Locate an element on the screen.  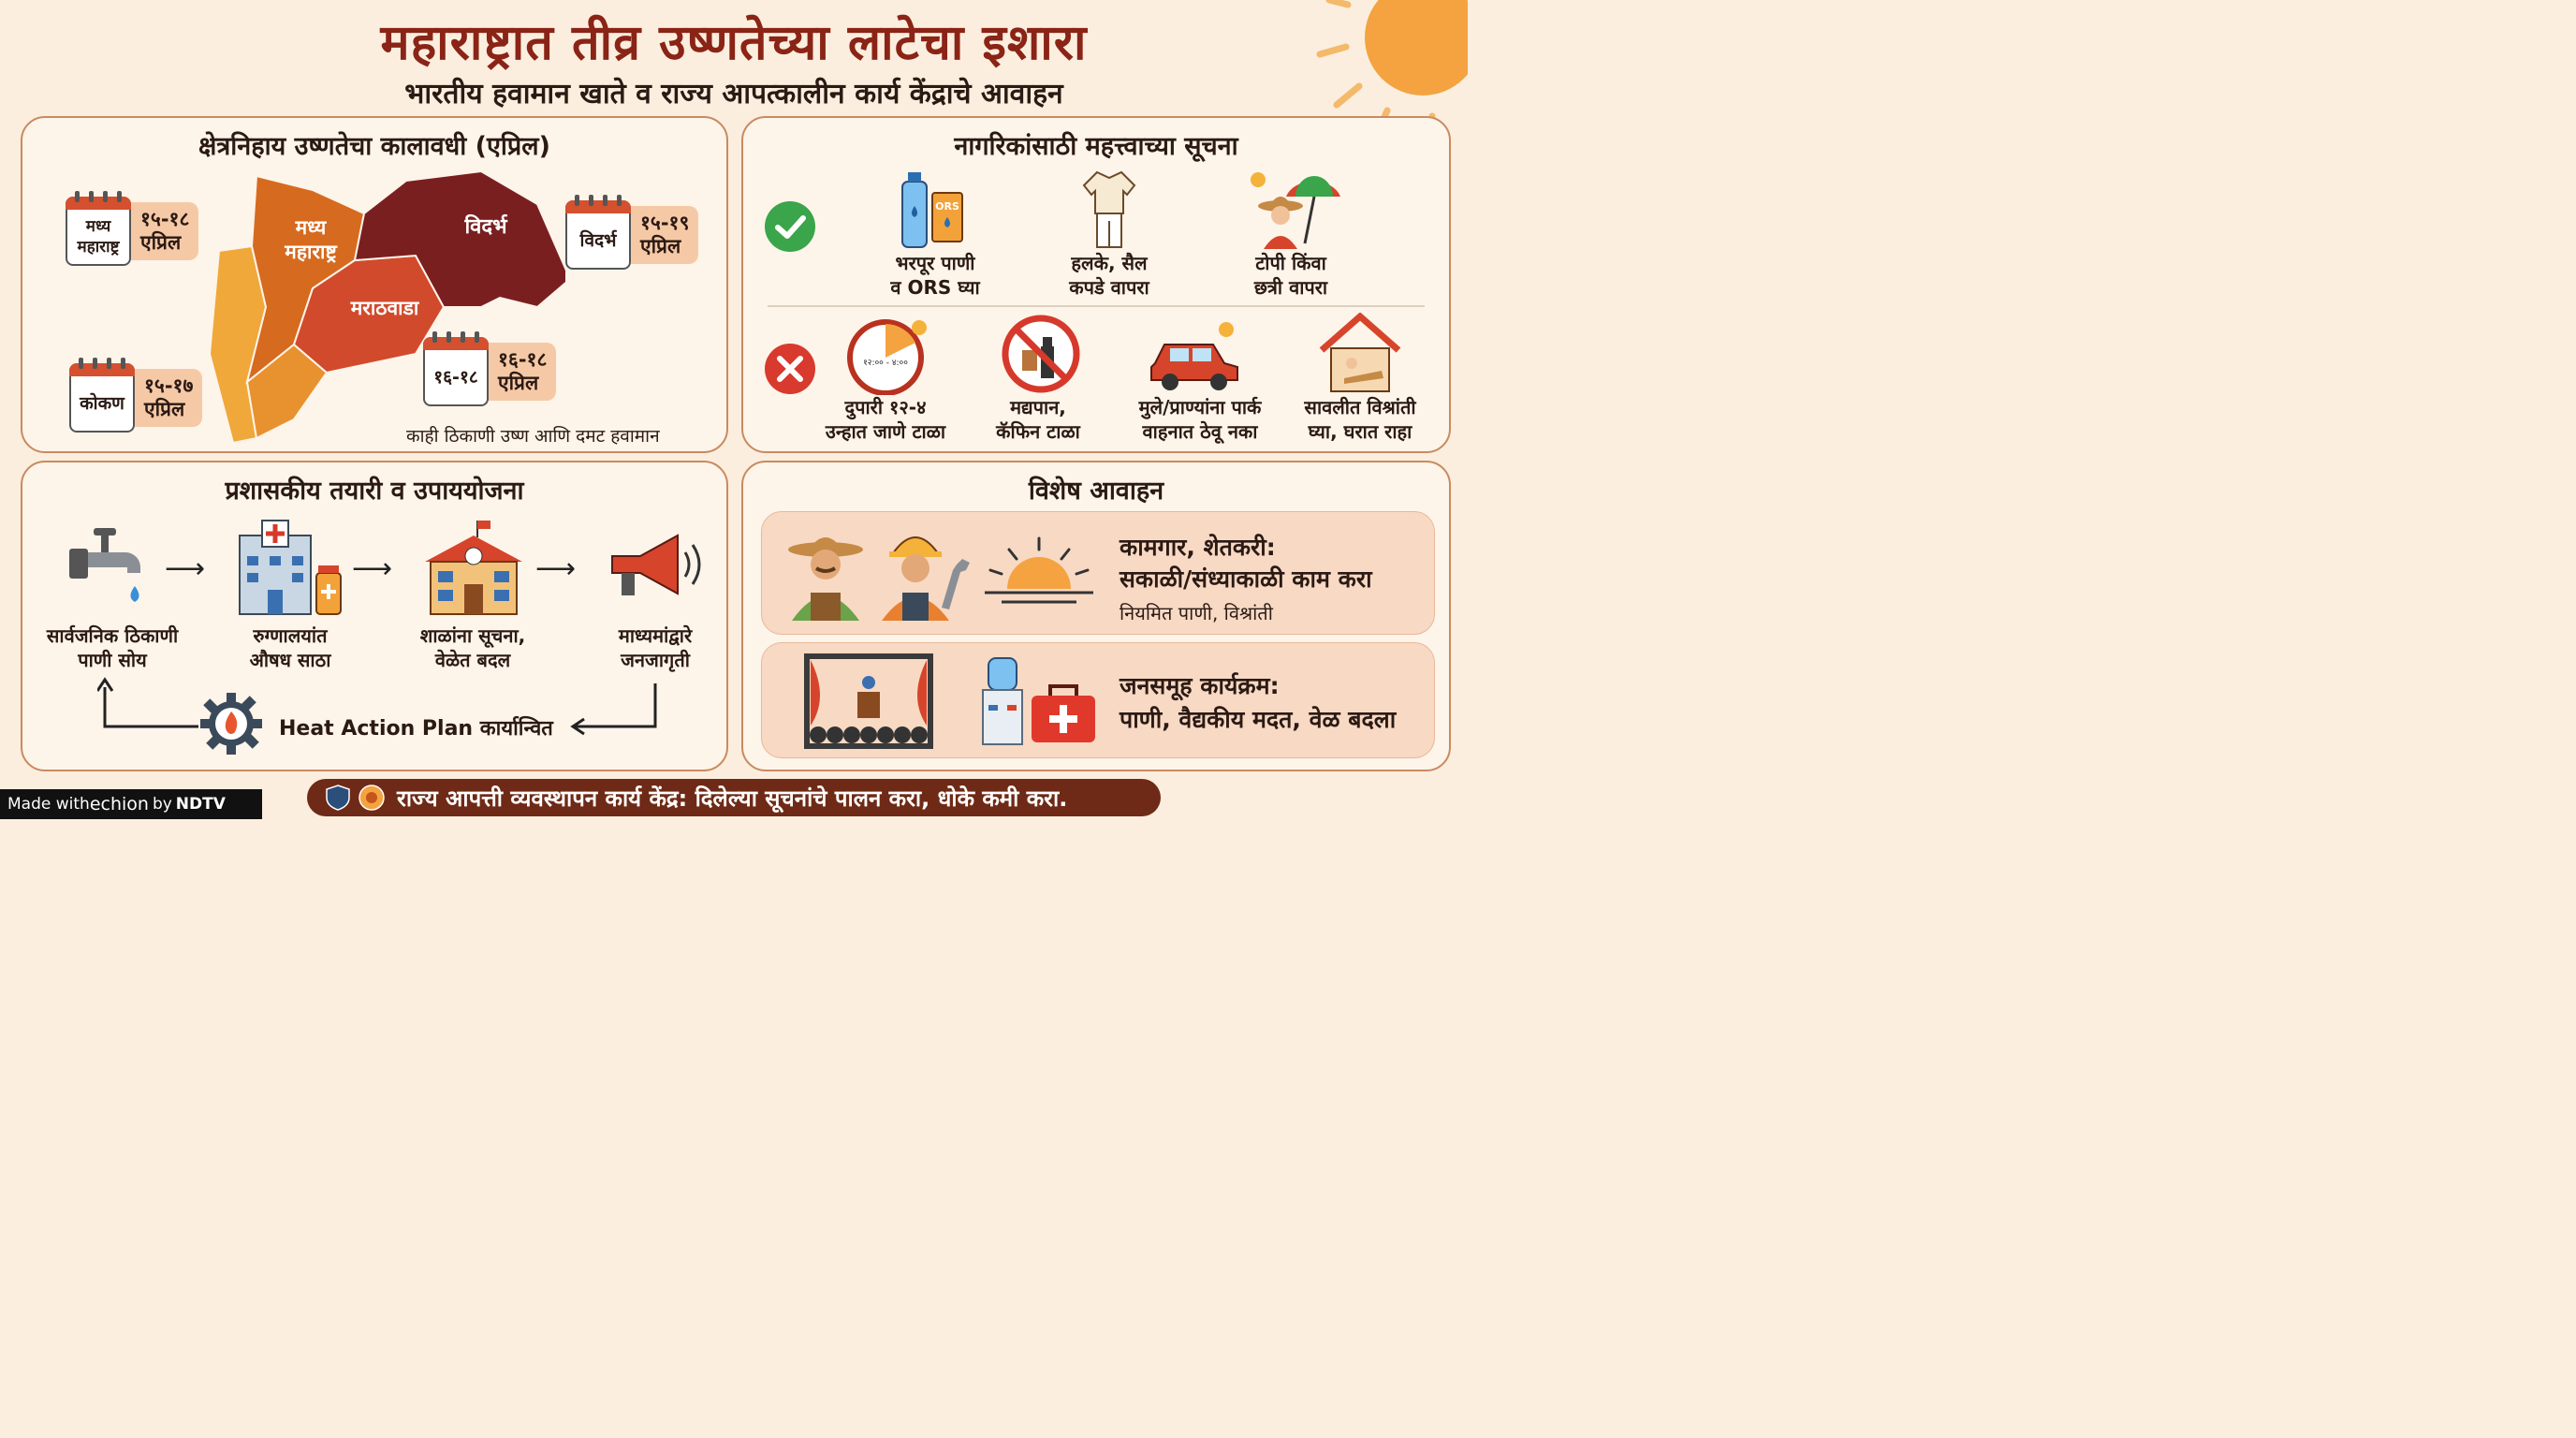
cross-icon is located at coordinates (790, 369).